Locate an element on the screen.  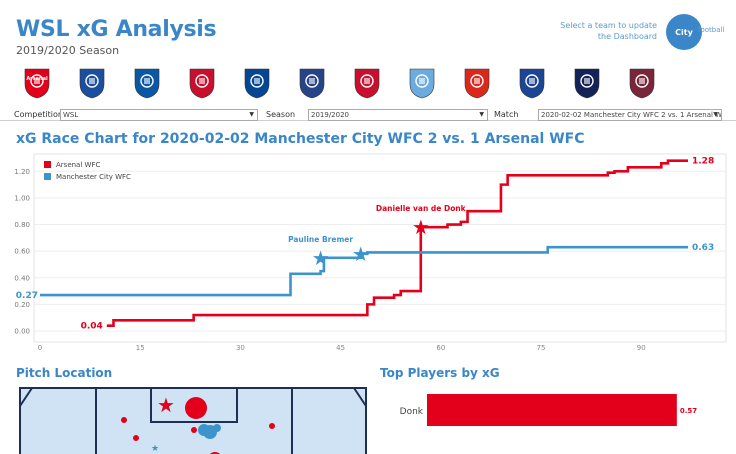
season-value: 2019/2020 is located at coordinates (330, 115).